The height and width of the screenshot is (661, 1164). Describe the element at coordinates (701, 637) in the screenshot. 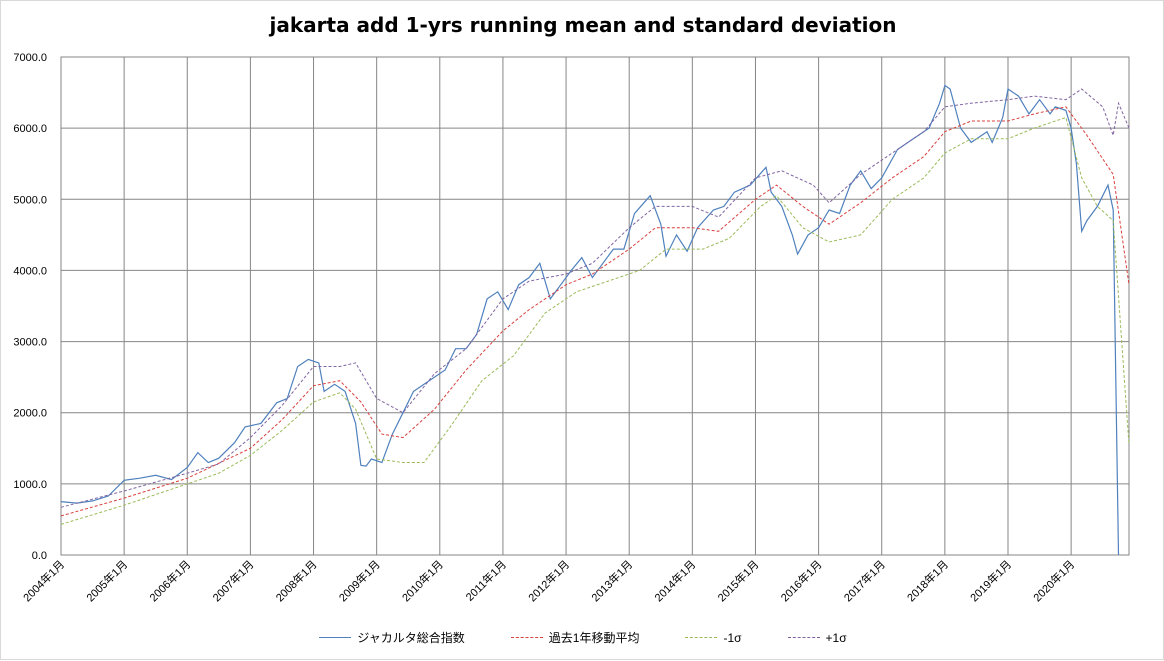

I see `legend-swatch-minus-sigma` at that location.